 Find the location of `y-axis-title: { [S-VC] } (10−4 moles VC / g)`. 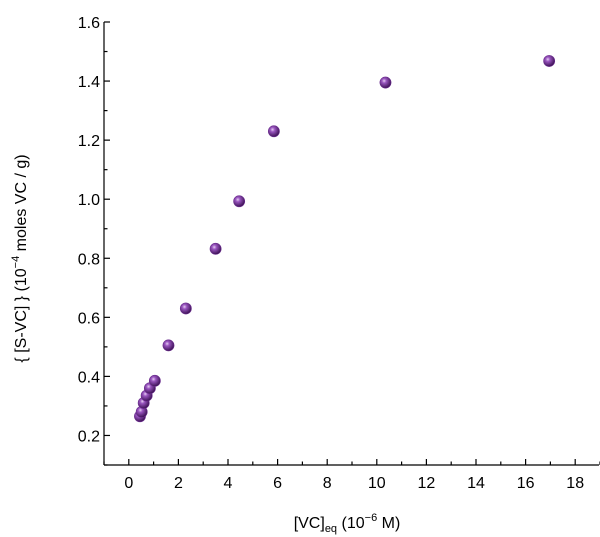

y-axis-title: { [S-VC] } (10−4 moles VC / g) is located at coordinates (20, 258).